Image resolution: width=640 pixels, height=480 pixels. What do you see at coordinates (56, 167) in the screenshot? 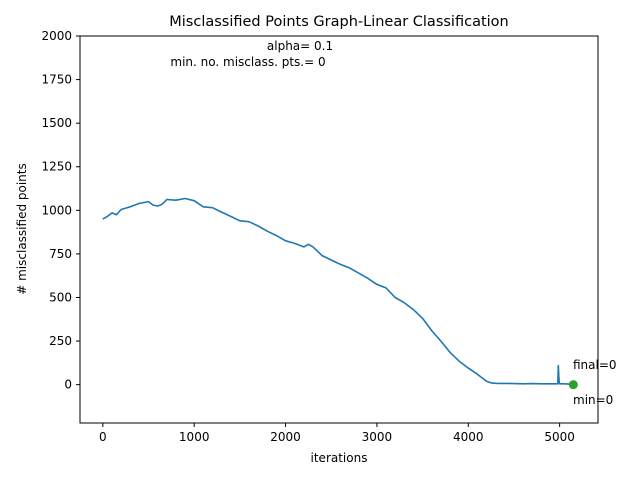
I see `y-tick-label: 1250` at bounding box center [56, 167].